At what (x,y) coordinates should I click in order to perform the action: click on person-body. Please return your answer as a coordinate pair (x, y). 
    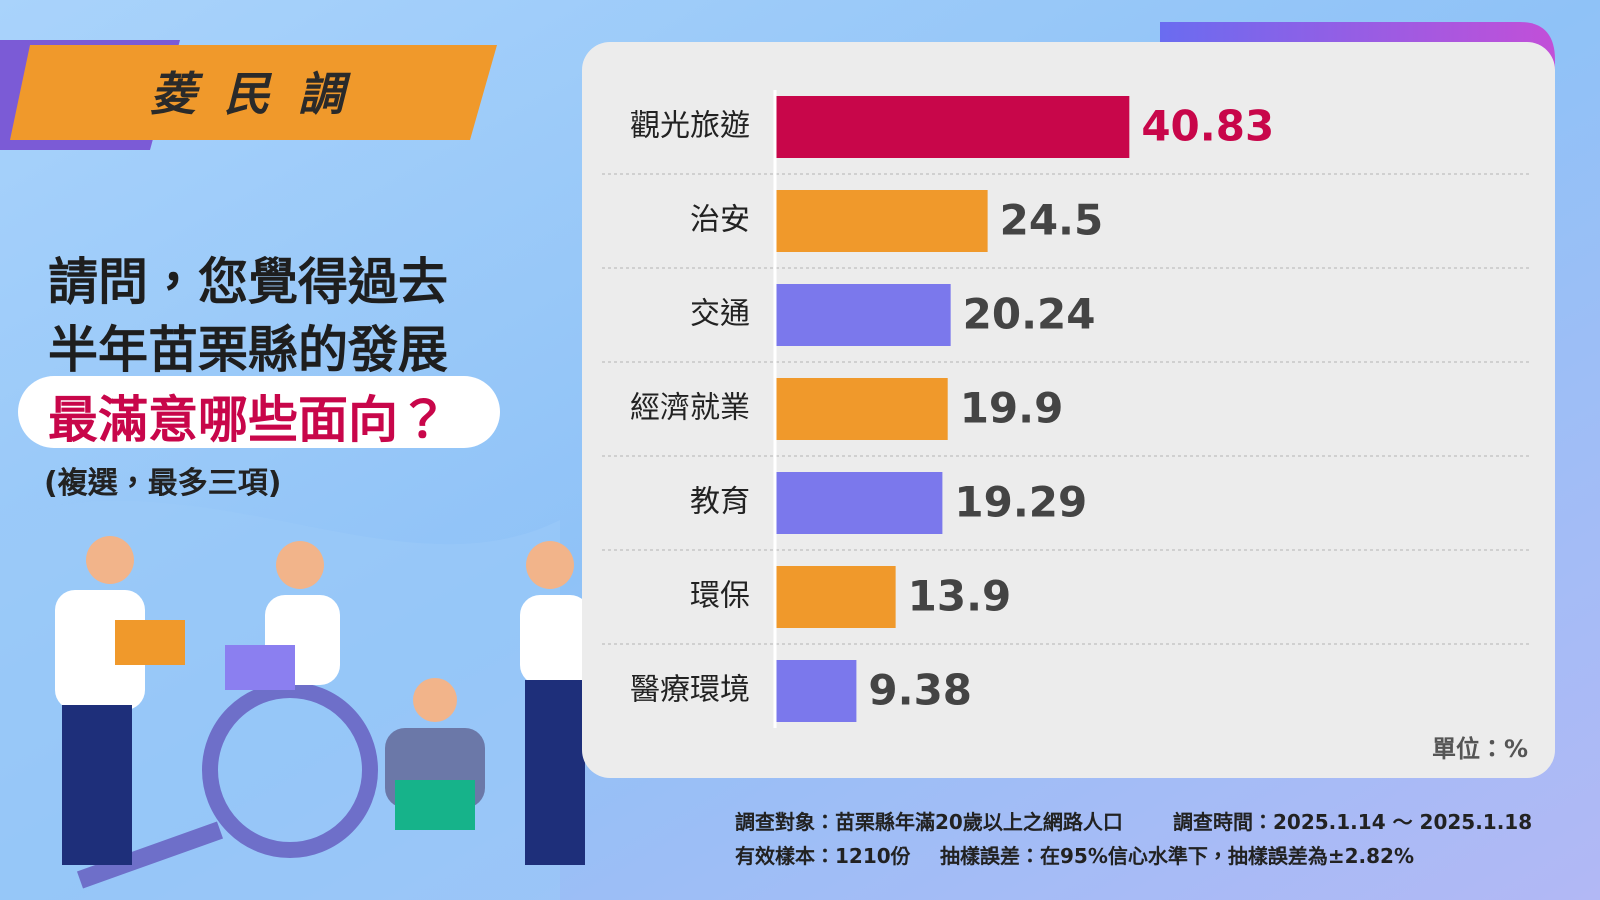
    Looking at the image, I should click on (555, 640).